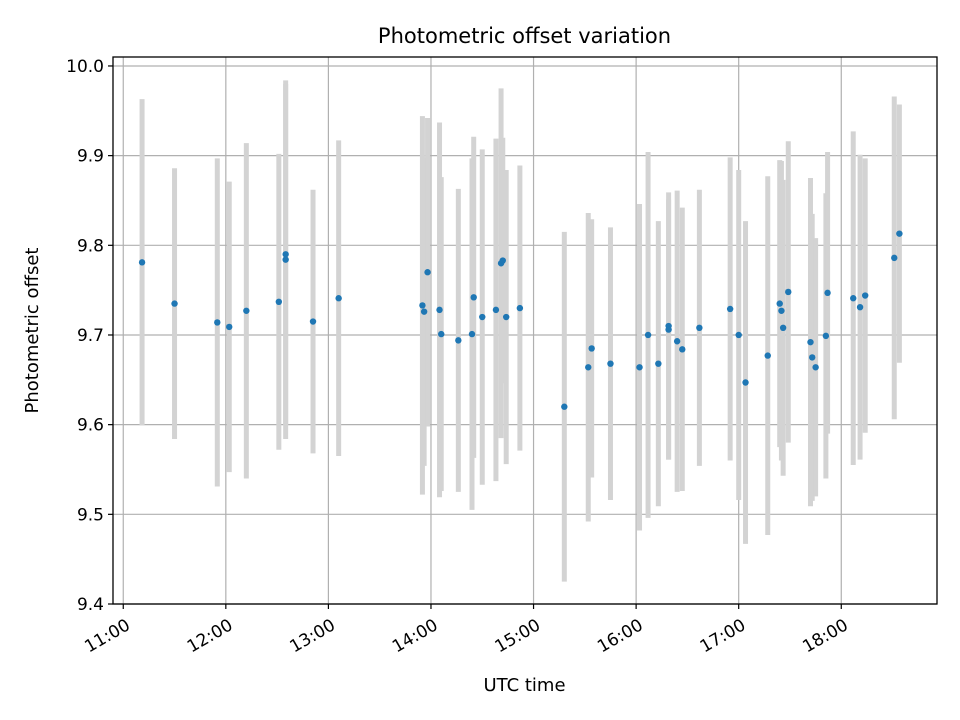 This screenshot has width=960, height=720. I want to click on y-tick-label: 9.5, so click(90, 515).